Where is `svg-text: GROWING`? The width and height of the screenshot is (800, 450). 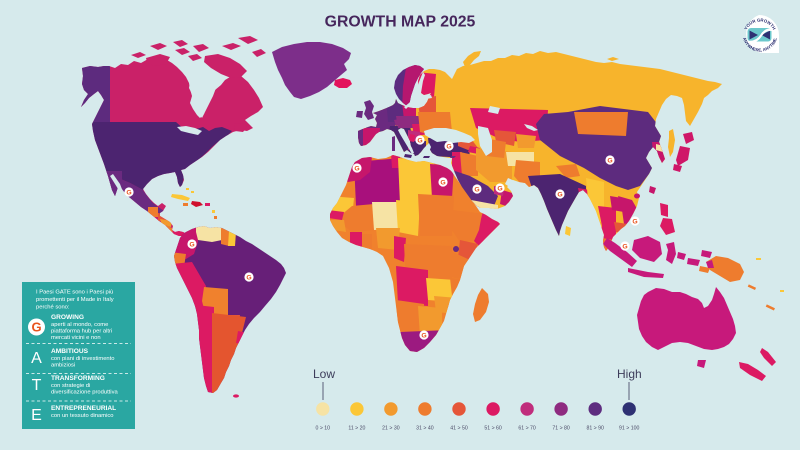 svg-text: GROWING is located at coordinates (67, 317).